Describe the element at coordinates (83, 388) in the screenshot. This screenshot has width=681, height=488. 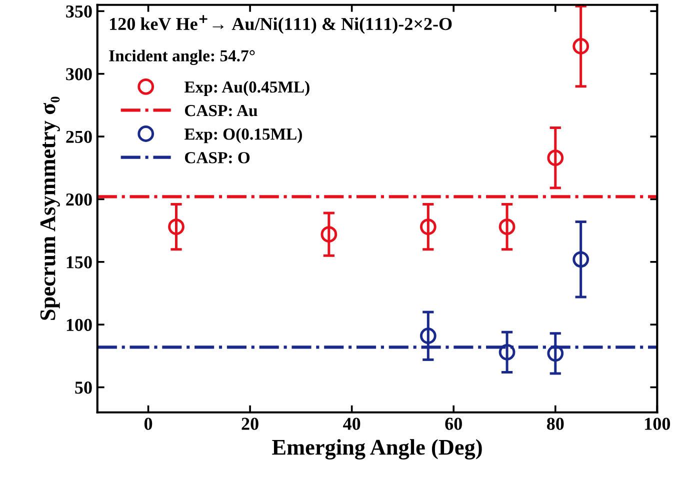
I see `y-tick-label: 50` at that location.